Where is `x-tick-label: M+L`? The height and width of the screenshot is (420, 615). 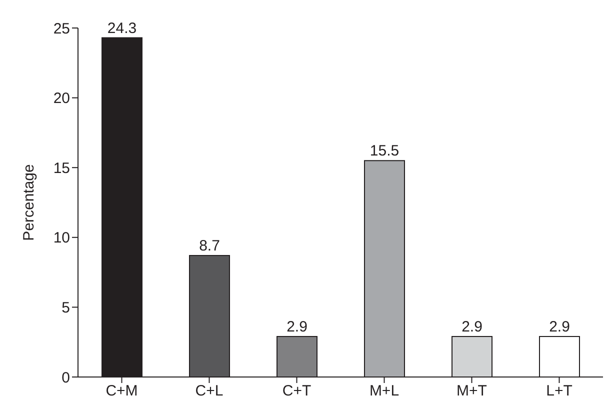 x-tick-label: M+L is located at coordinates (384, 391).